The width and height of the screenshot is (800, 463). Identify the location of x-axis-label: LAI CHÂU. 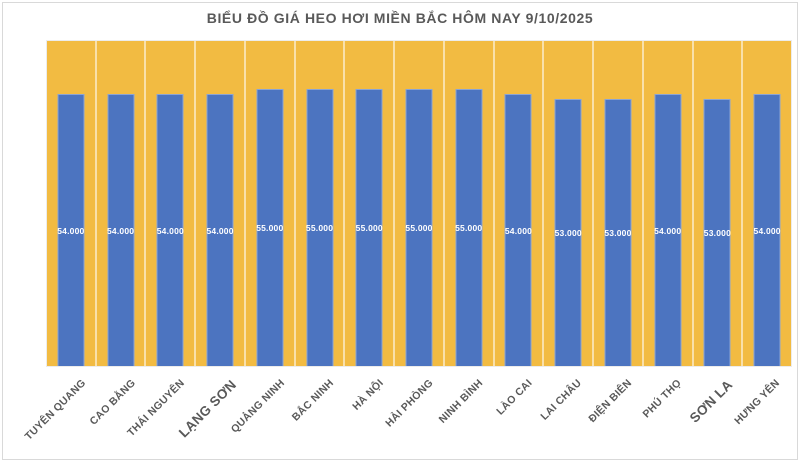
(561, 400).